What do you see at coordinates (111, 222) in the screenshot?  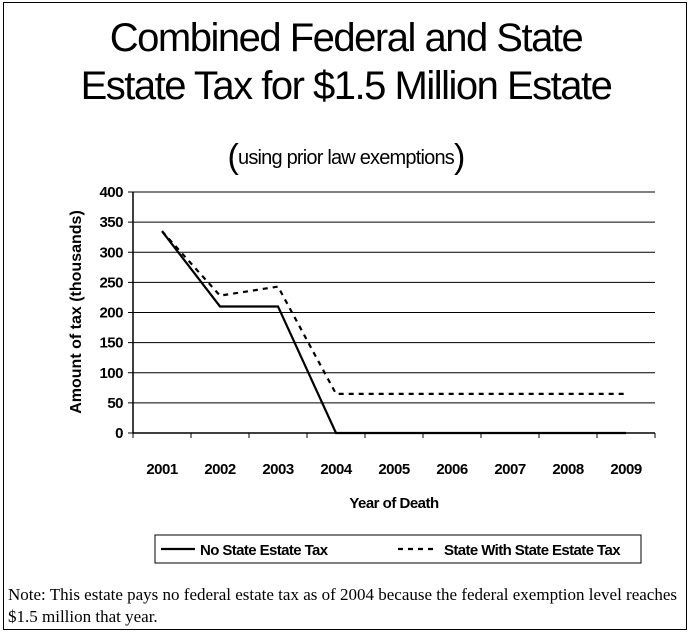 I see `y-tick-label: 350` at bounding box center [111, 222].